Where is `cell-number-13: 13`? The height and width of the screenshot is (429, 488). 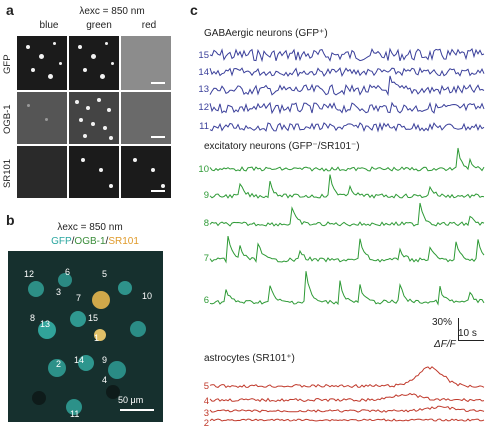 cell-number-13: 13 is located at coordinates (45, 324).